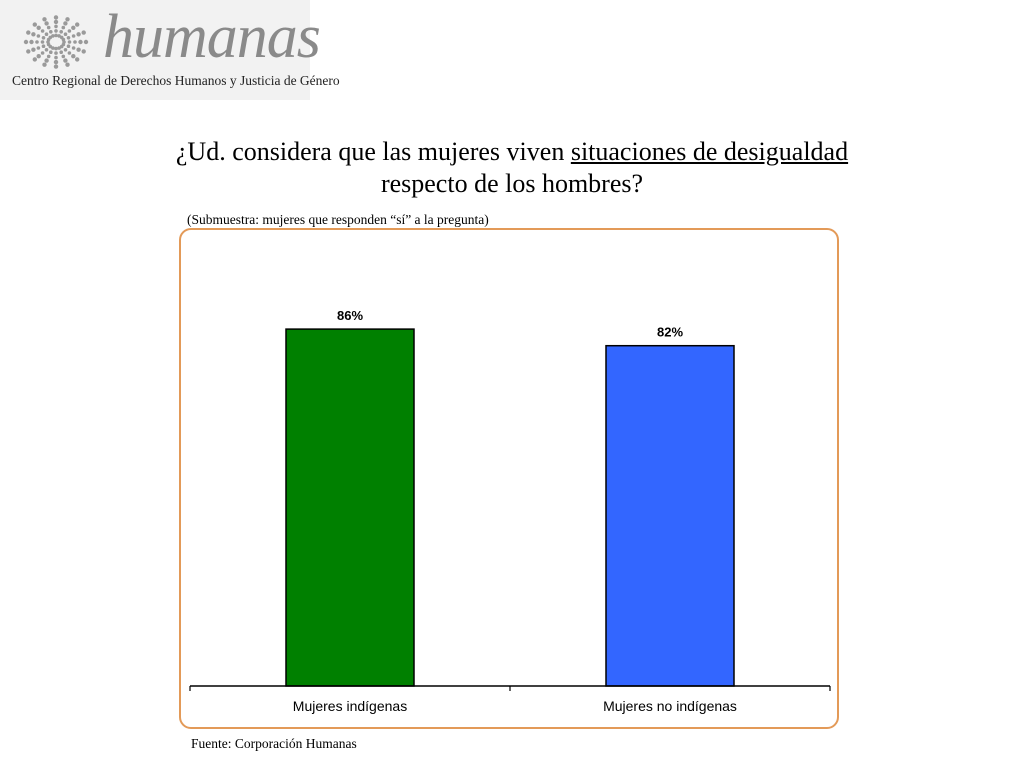  I want to click on source-note: Fuente: Corporación Humanas, so click(274, 743).